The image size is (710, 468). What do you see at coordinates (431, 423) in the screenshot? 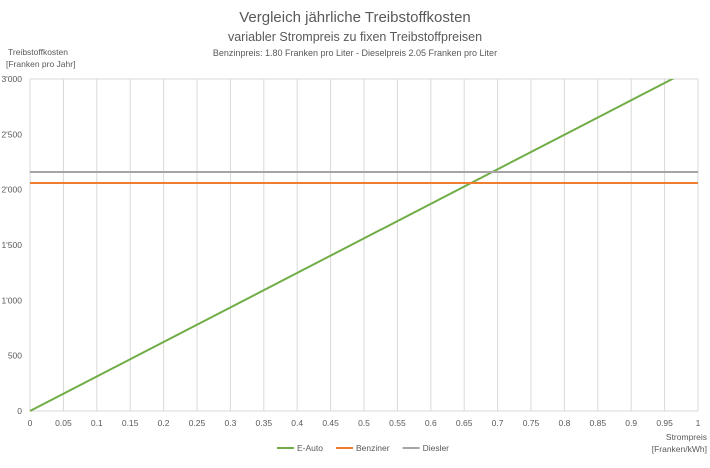
I see `x-tick-label: 0.6` at bounding box center [431, 423].